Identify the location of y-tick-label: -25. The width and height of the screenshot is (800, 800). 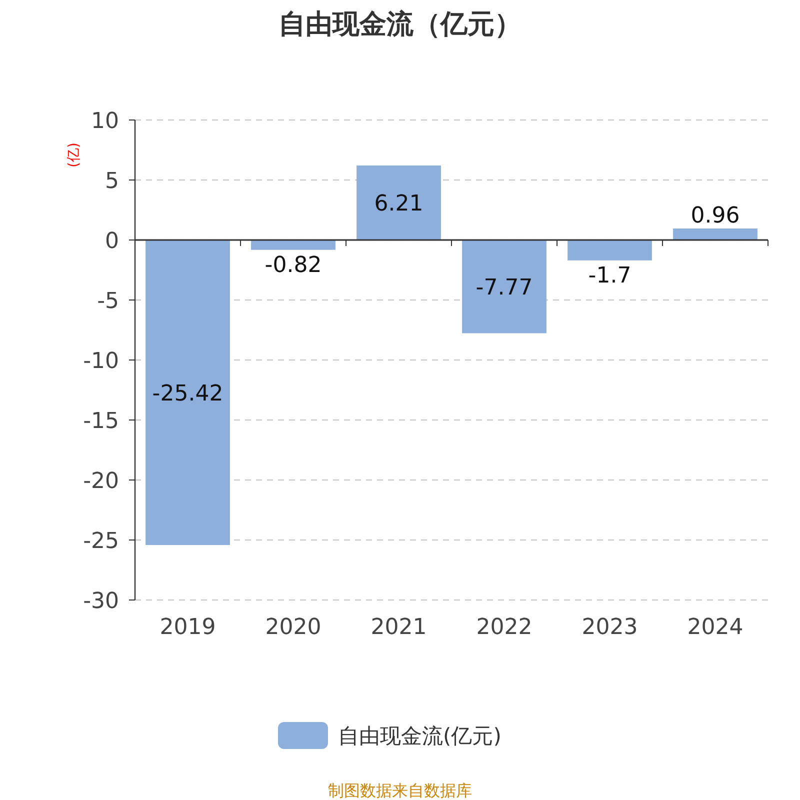
(101, 541).